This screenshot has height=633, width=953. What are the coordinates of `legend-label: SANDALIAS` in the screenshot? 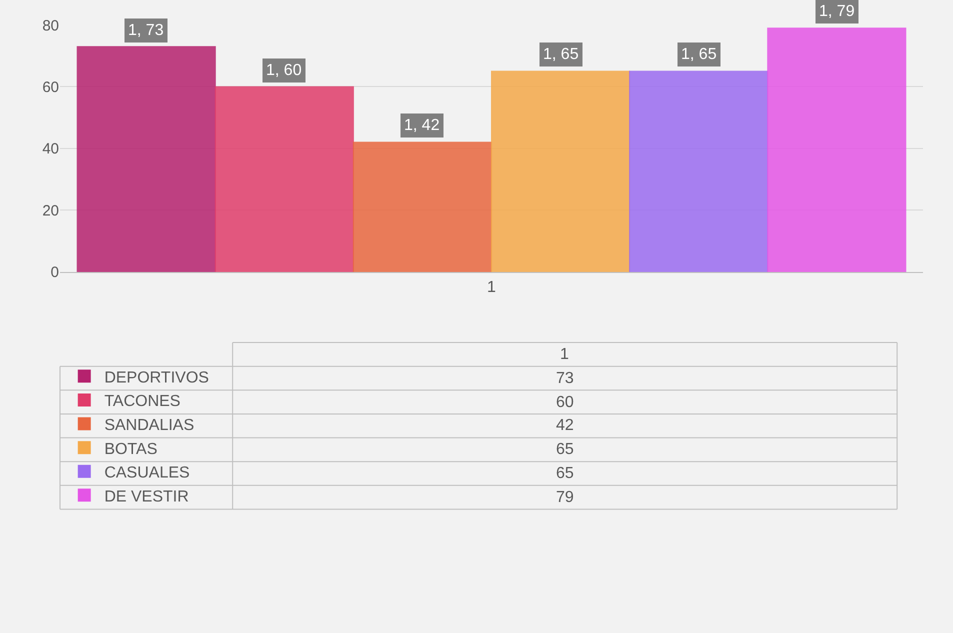 It's located at (149, 425).